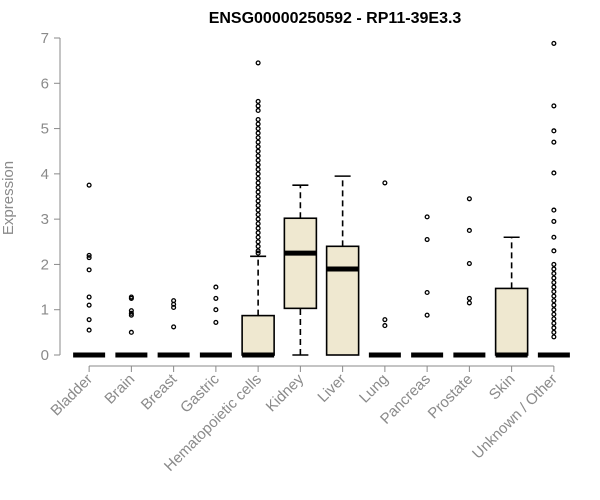 The height and width of the screenshot is (500, 600). What do you see at coordinates (51, 197) in the screenshot?
I see `y-axis: 0 1 2 3 4 5 6 7` at bounding box center [51, 197].